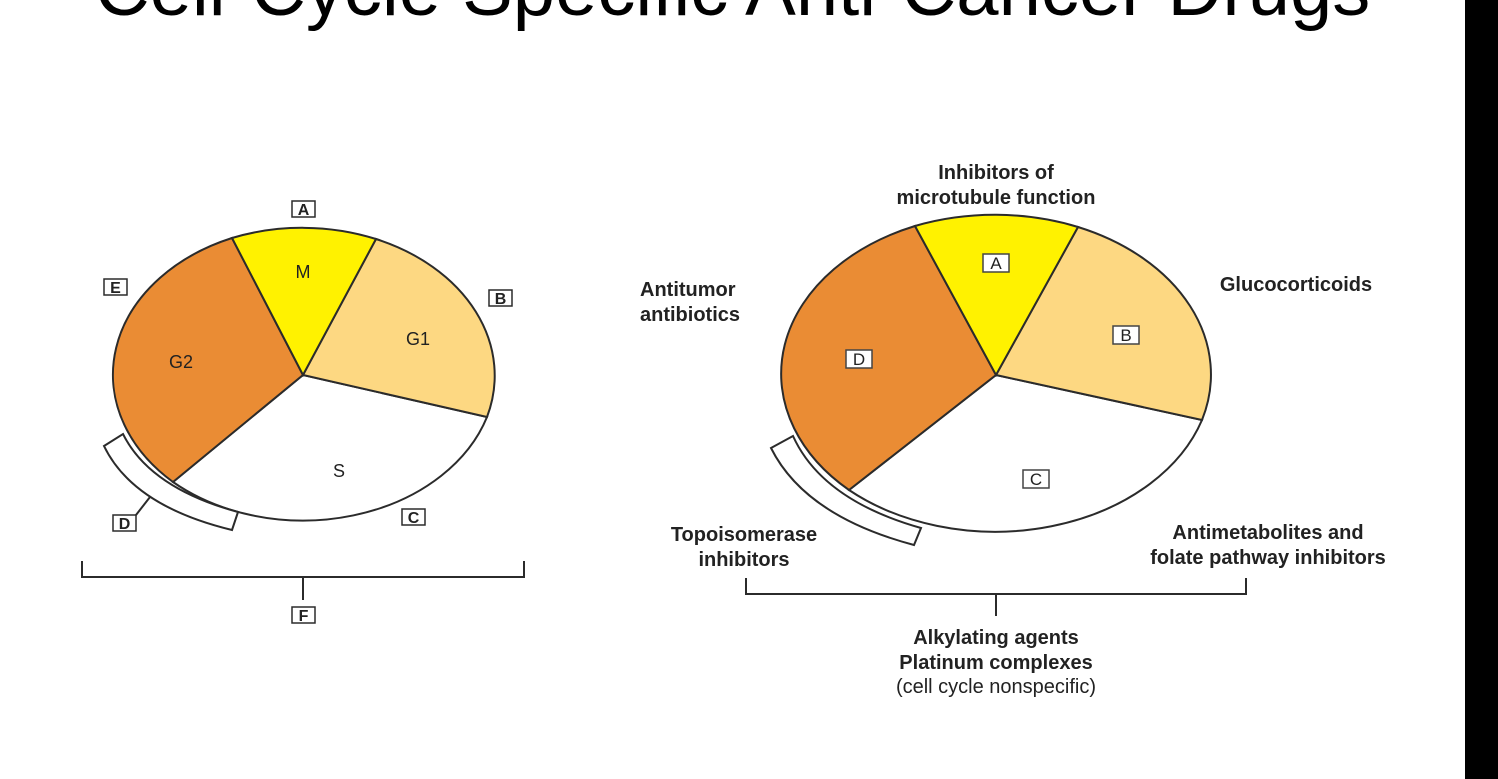 This screenshot has width=1498, height=779. I want to click on left-box-a: A, so click(303, 209).